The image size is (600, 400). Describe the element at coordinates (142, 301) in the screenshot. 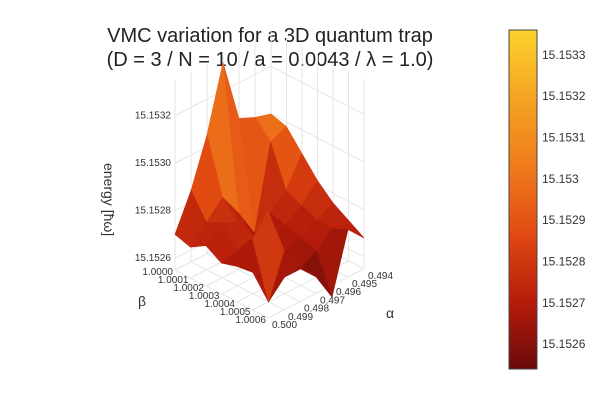

I see `beta-axis-label: β` at that location.